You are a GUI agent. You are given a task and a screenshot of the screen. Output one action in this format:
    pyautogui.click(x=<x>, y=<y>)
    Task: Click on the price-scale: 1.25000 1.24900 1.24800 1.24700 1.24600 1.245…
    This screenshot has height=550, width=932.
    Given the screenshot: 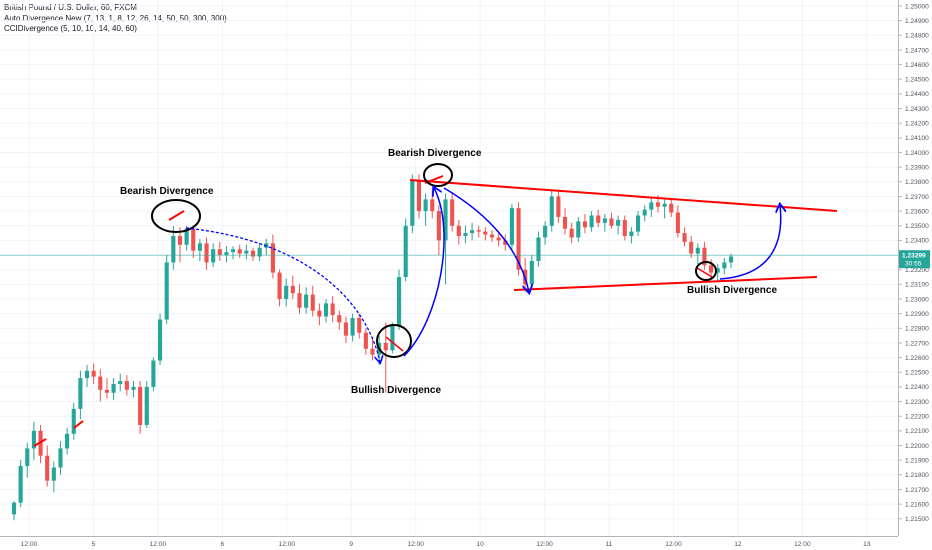 What is the action you would take?
    pyautogui.click(x=915, y=275)
    